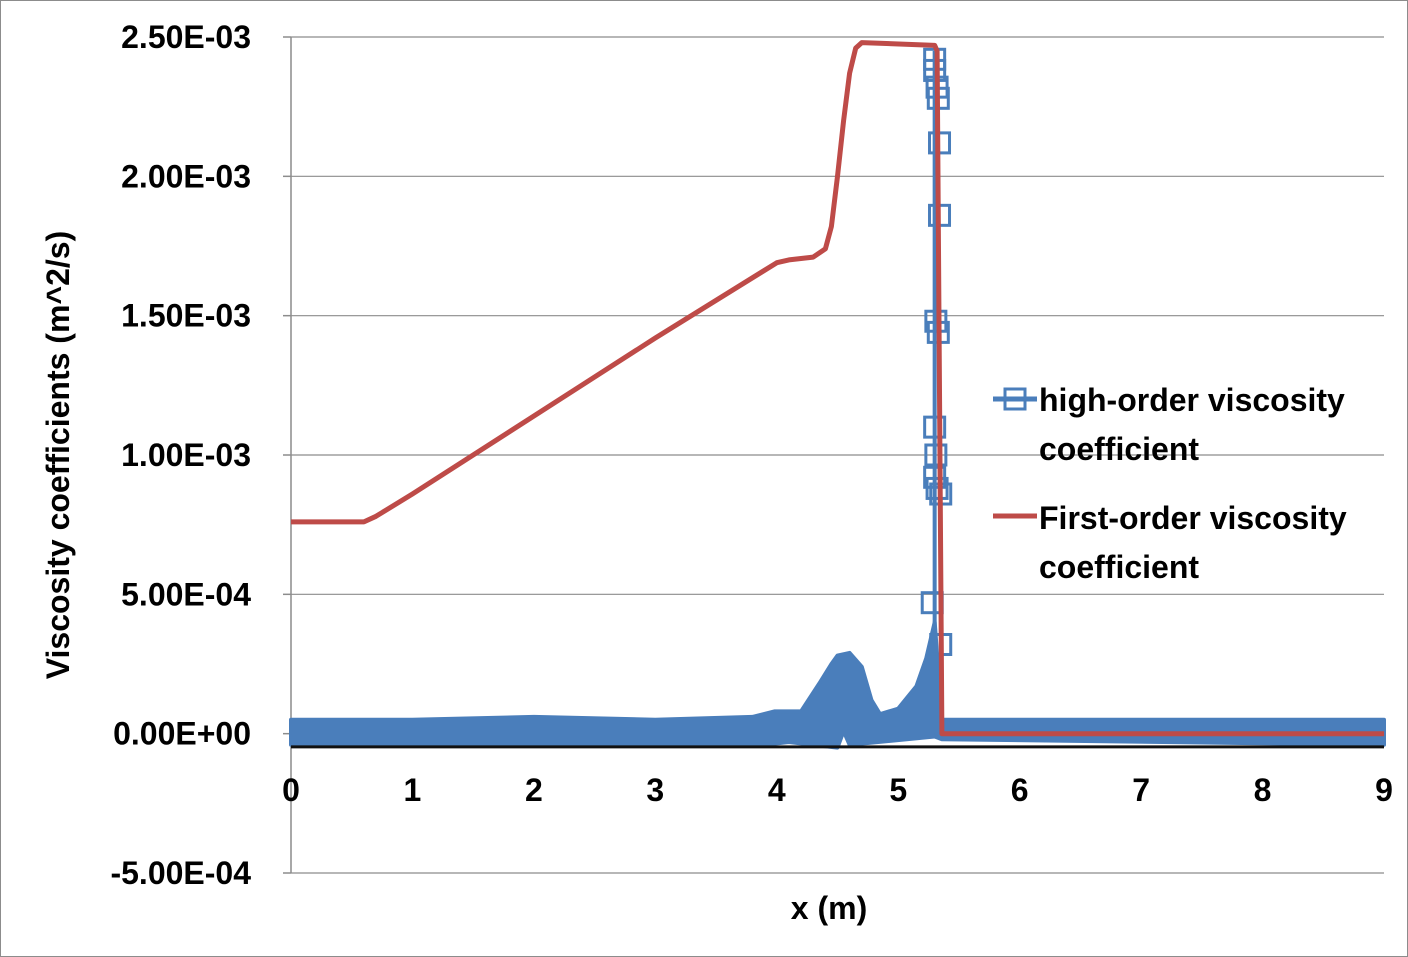 The width and height of the screenshot is (1408, 957). I want to click on y-axis-title: Viscosity coefficients (m^2/s), so click(58, 455).